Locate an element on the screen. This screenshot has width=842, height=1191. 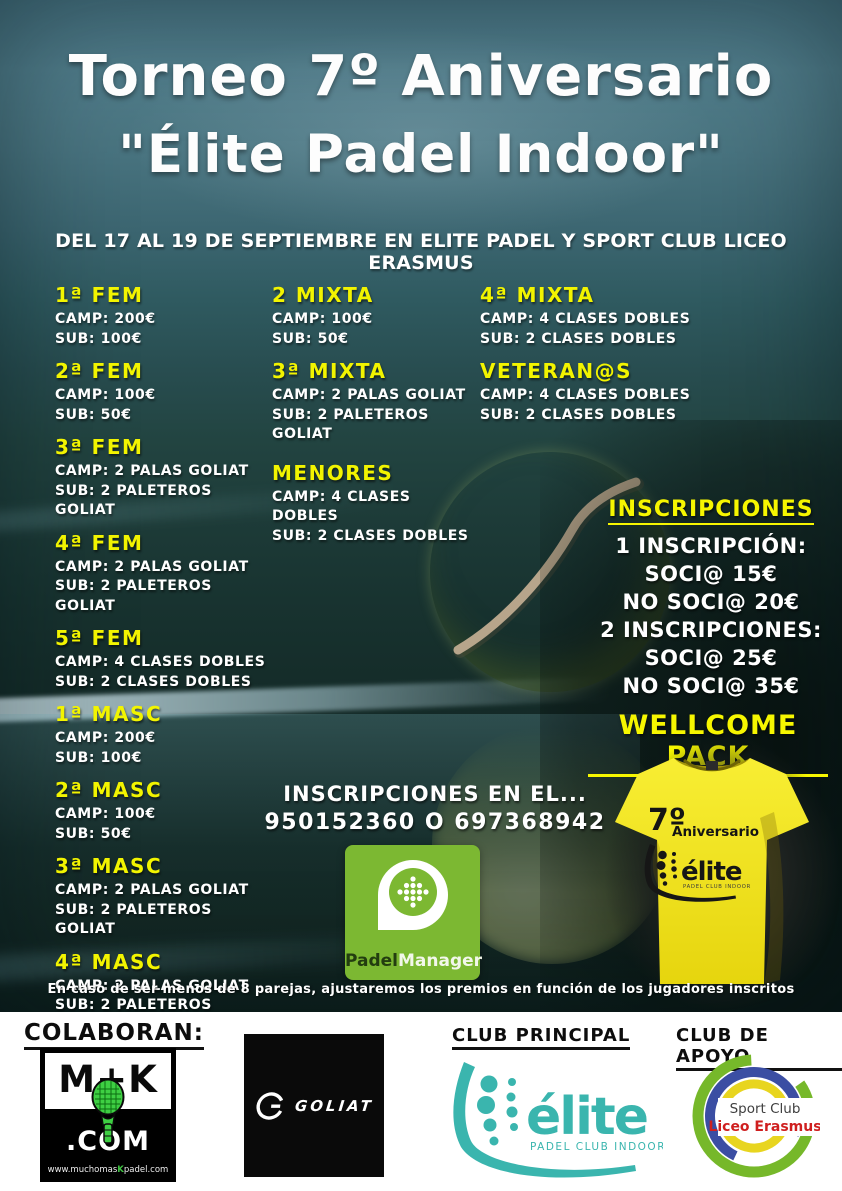
padelmanager-logo: PadelManager is located at coordinates (414, 912).